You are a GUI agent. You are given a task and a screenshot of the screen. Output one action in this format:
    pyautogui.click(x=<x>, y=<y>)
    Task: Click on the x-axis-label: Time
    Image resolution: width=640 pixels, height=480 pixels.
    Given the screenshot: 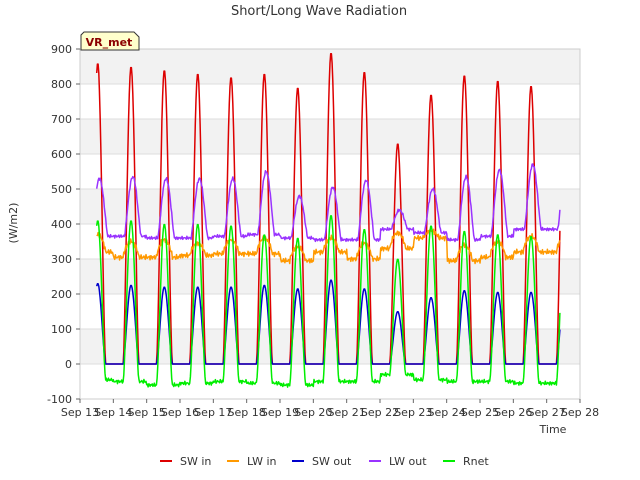 What is the action you would take?
    pyautogui.click(x=553, y=429)
    